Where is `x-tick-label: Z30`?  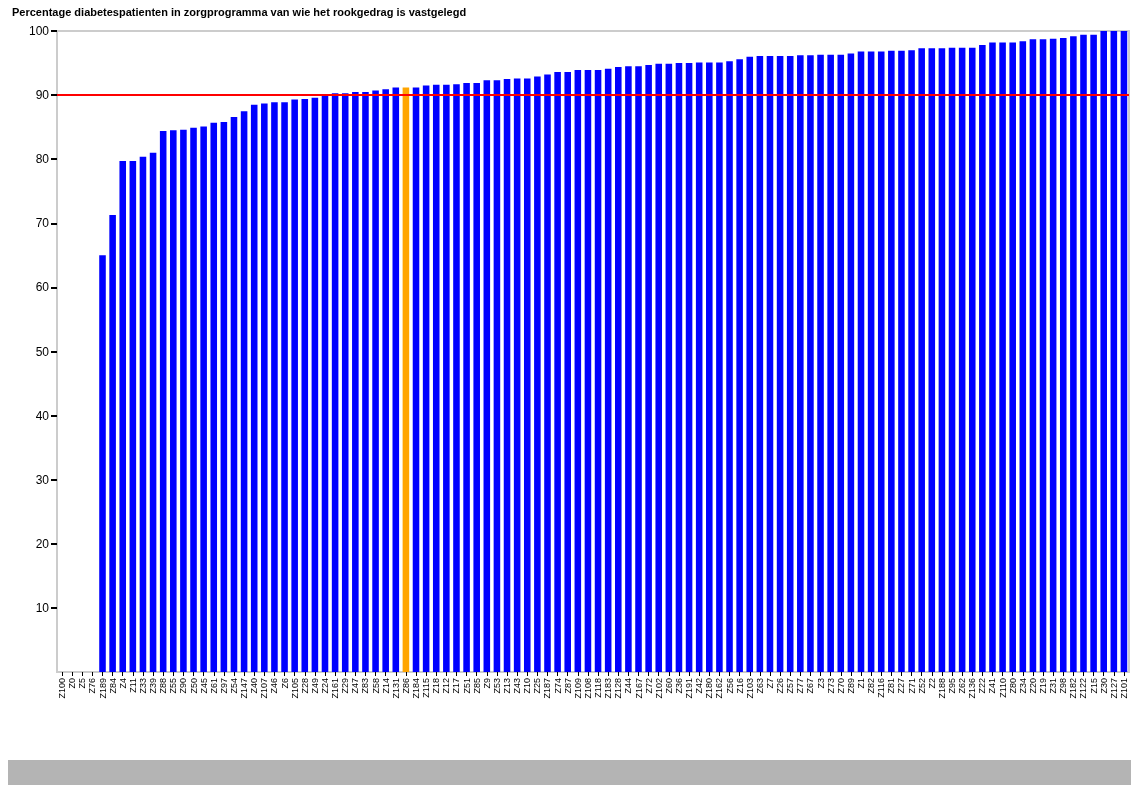 x-tick-label: Z30 is located at coordinates (1103, 686).